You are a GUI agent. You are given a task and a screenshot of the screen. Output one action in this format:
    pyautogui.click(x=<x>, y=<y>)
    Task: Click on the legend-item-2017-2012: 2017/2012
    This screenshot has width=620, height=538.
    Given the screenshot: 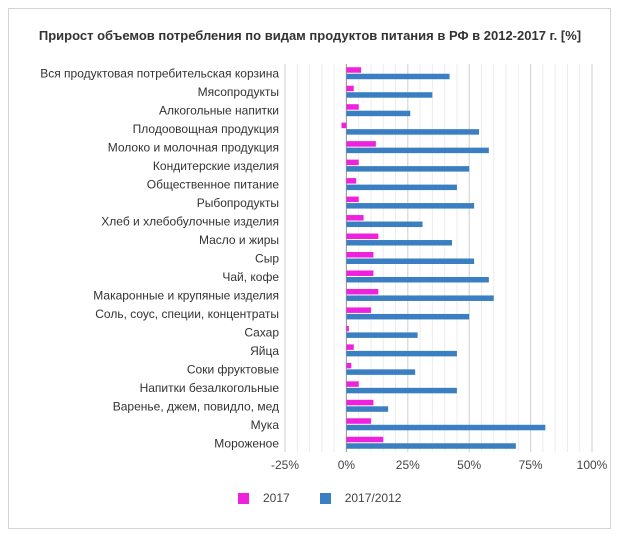 What is the action you would take?
    pyautogui.click(x=360, y=498)
    